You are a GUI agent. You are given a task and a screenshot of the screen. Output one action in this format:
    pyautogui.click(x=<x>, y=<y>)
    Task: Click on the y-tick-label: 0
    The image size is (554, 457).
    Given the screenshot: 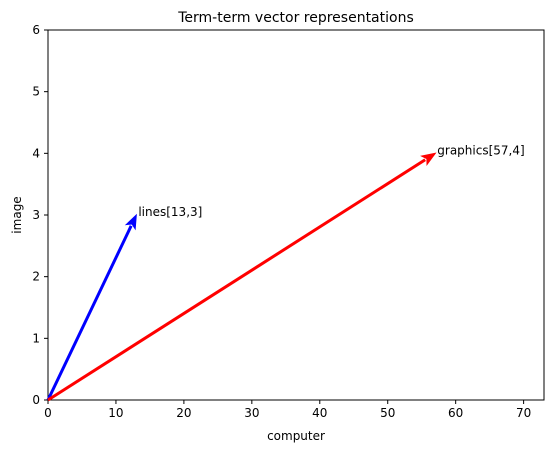 What is the action you would take?
    pyautogui.click(x=36, y=400)
    